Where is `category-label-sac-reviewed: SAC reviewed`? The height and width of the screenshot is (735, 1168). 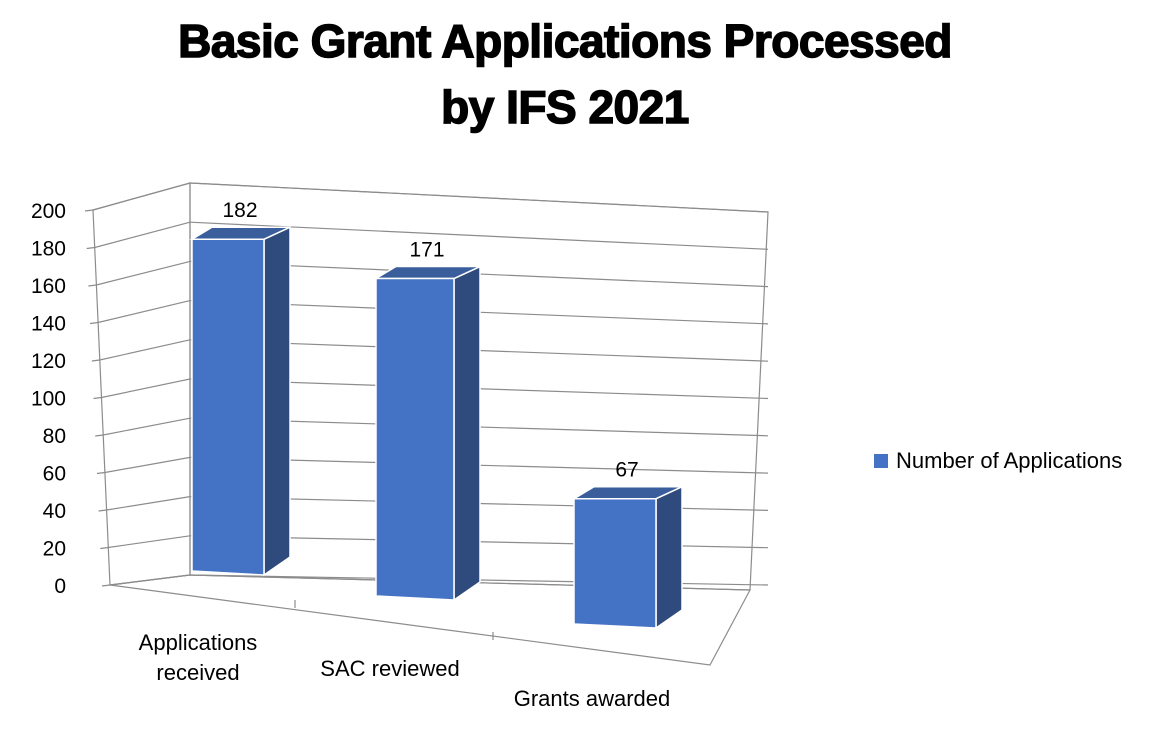
category-label-sac-reviewed: SAC reviewed is located at coordinates (389, 668).